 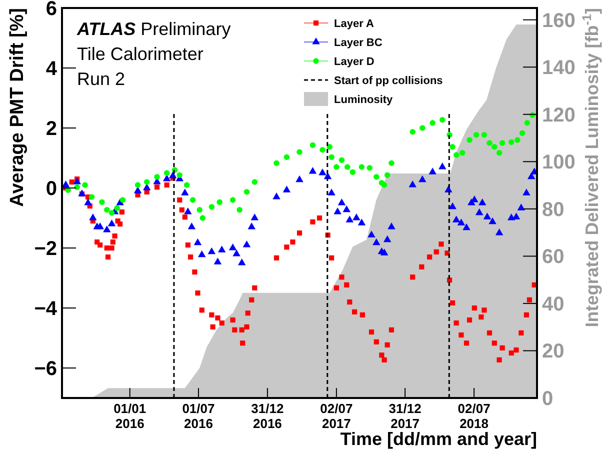 What do you see at coordinates (358, 43) in the screenshot?
I see `legend-label: Layer BC` at bounding box center [358, 43].